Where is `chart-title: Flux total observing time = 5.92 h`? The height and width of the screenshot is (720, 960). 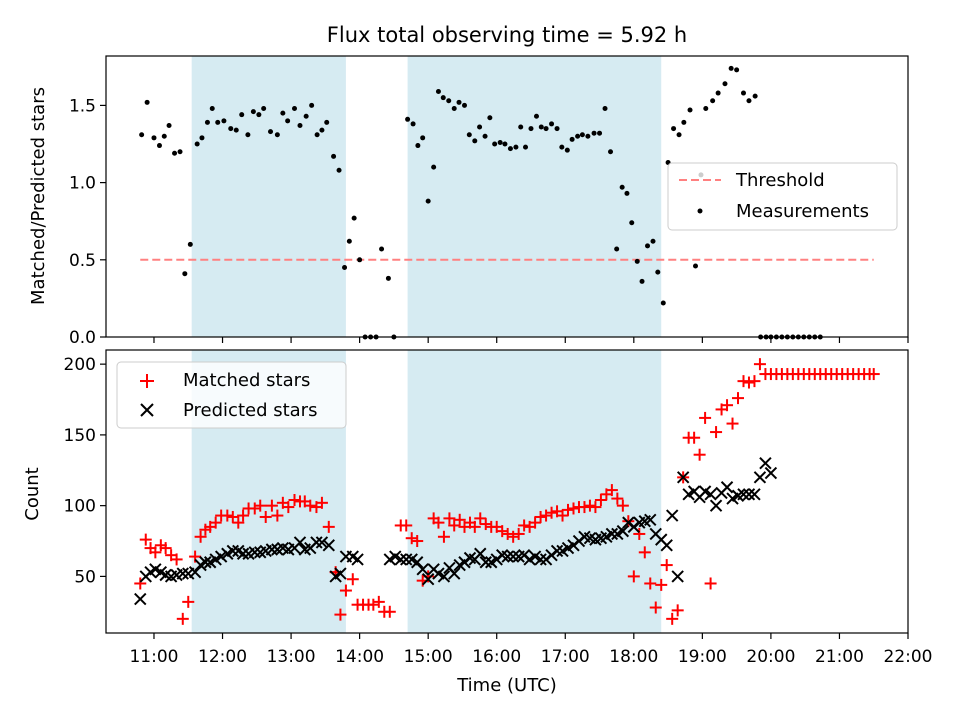 chart-title: Flux total observing time = 5.92 h is located at coordinates (507, 35).